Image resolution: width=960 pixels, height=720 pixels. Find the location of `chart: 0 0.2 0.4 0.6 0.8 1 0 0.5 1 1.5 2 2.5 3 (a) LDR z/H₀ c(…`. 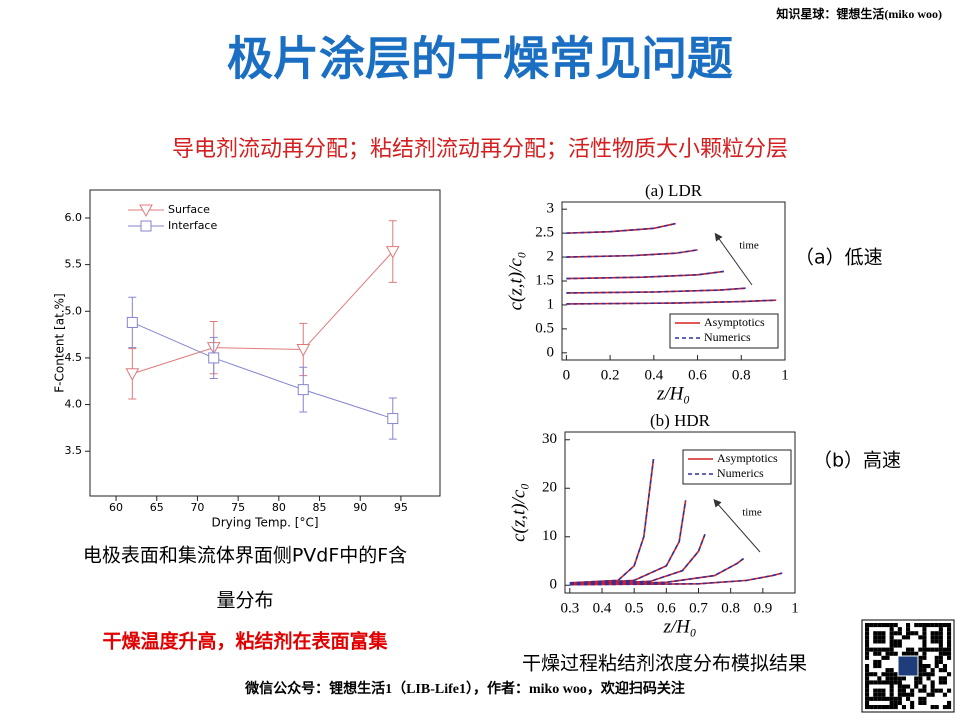

chart: 0 0.2 0.4 0.6 0.8 1 0 0.5 1 1.5 2 2.5 3 (a) LDR z/H₀ c(… is located at coordinates (646, 292).